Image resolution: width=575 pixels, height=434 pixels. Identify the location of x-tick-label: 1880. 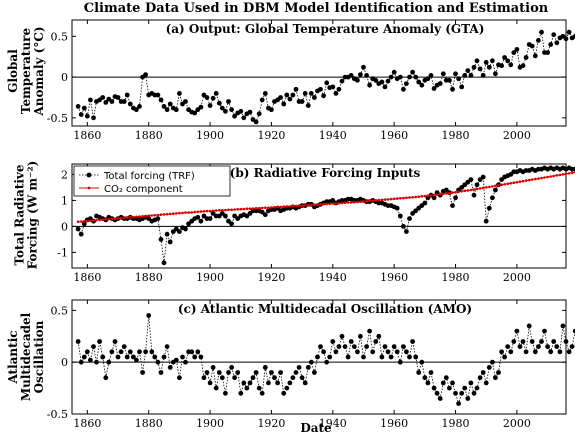
(149, 423).